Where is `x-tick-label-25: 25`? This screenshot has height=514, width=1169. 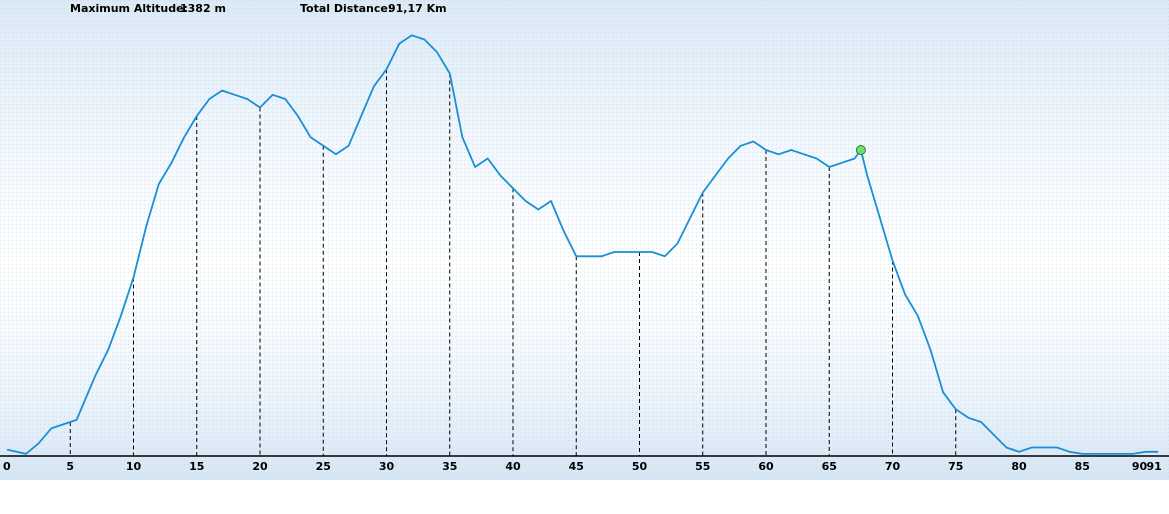
x-tick-label-25: 25 is located at coordinates (323, 466).